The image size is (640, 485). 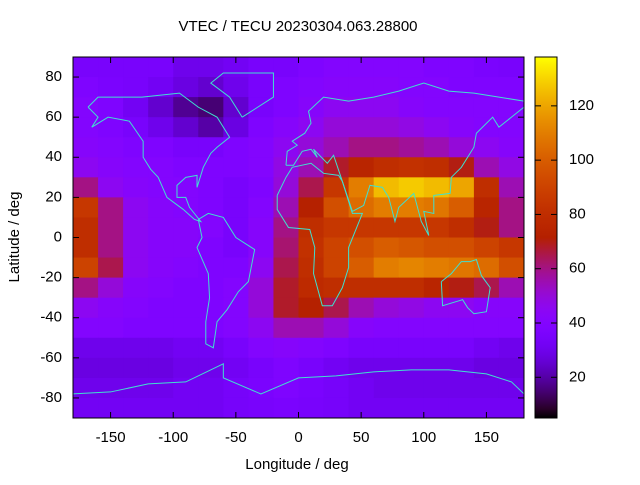 I want to click on y-tick-label: 60, so click(x=53, y=116).